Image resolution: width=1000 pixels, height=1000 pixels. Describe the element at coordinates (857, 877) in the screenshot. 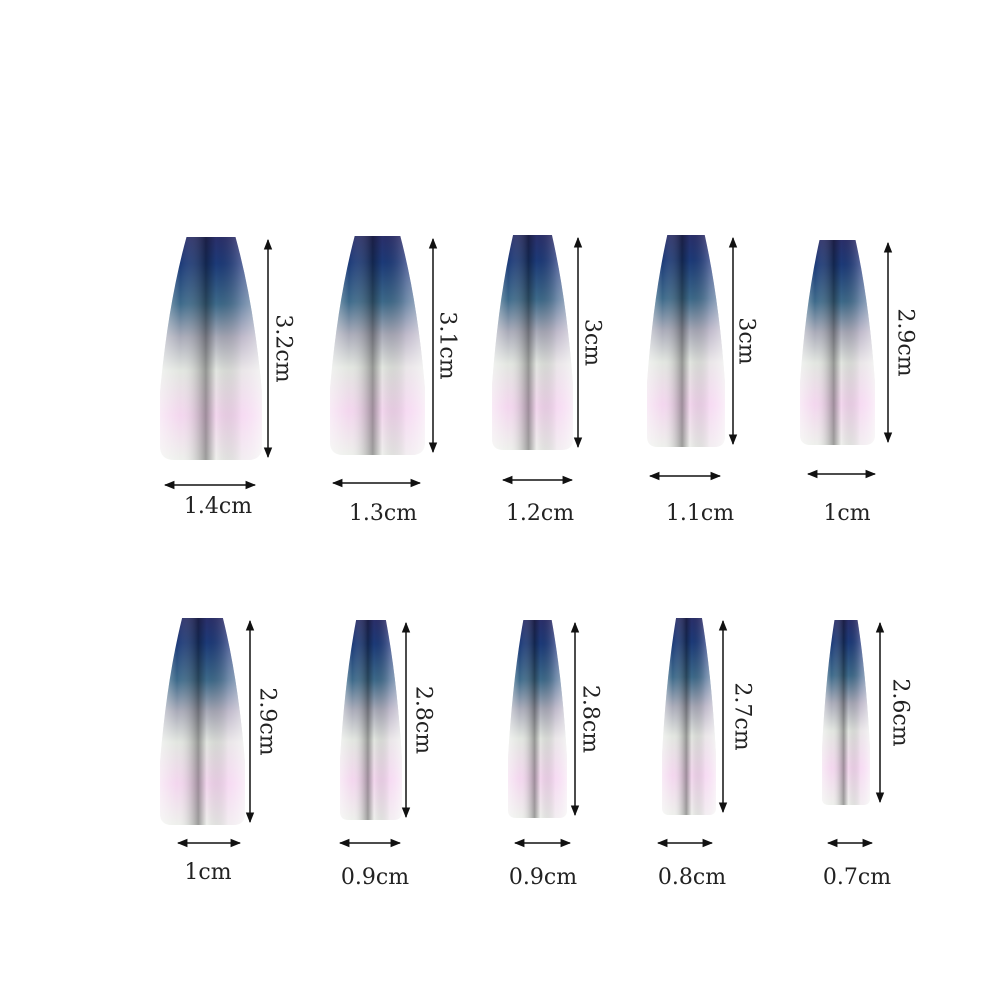

I see `width-label: 0.7cm` at that location.